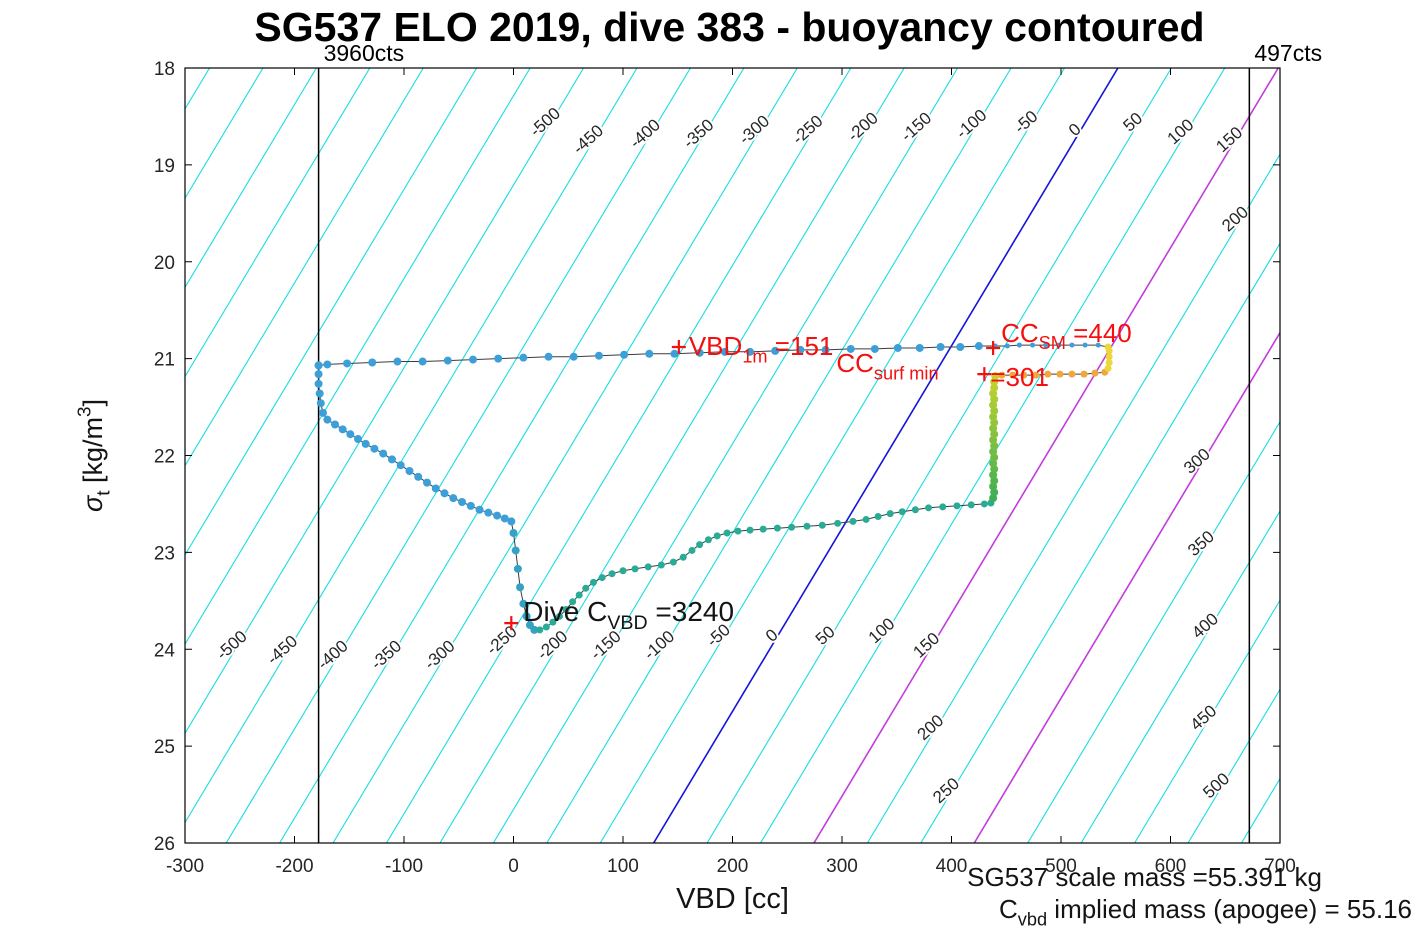  Describe the element at coordinates (825, 635) in the screenshot. I see `contour-label: 50` at that location.